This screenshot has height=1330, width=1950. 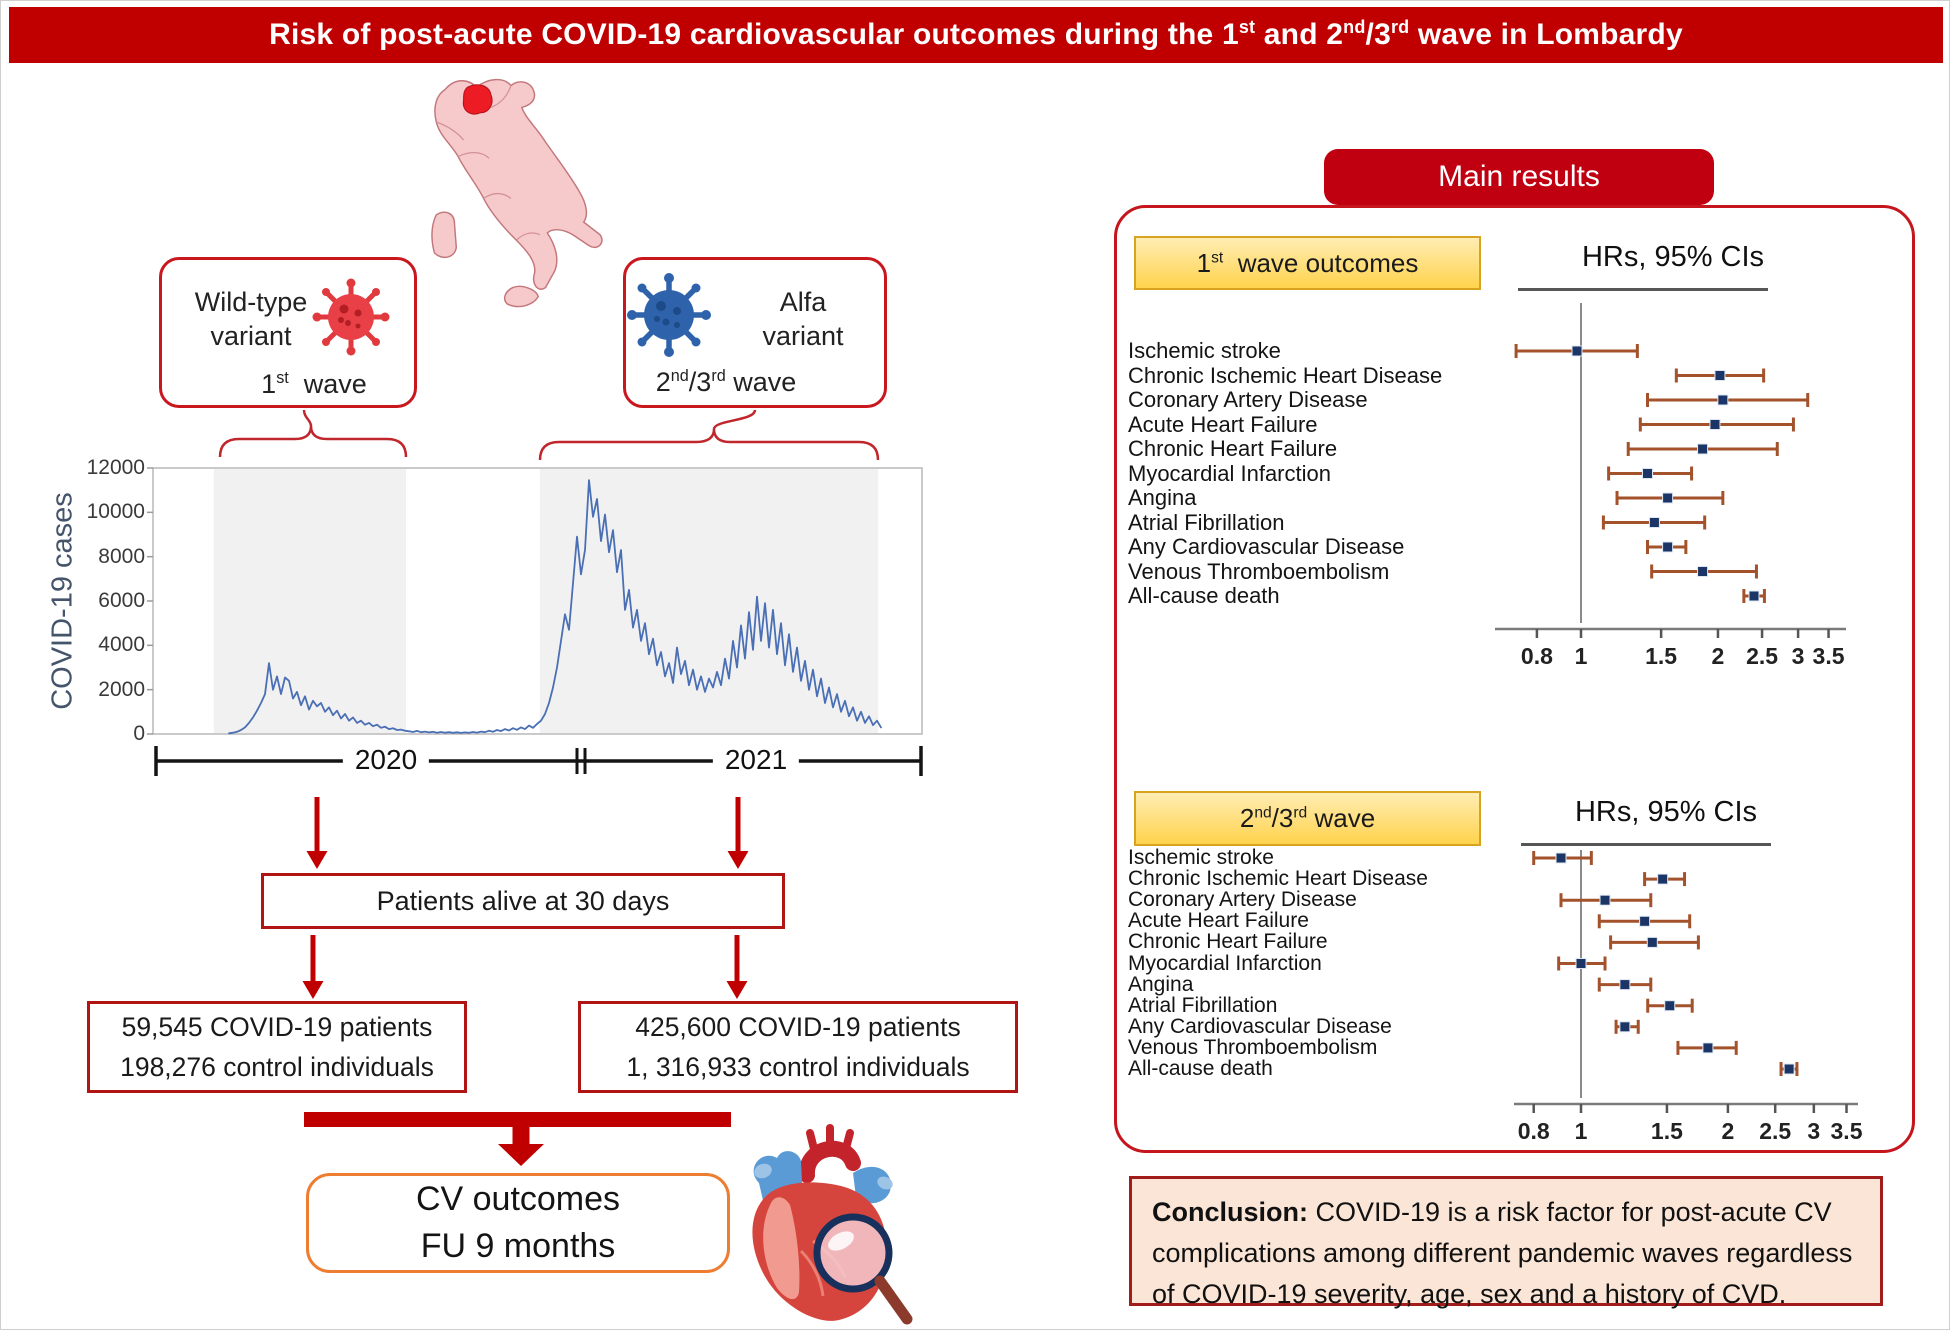 What do you see at coordinates (477, 99) in the screenshot?
I see `lombardy-region-highlight` at bounding box center [477, 99].